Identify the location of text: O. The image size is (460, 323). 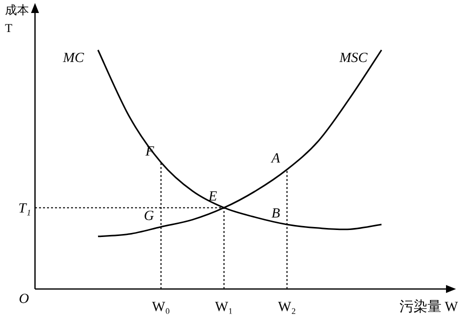
(23, 299).